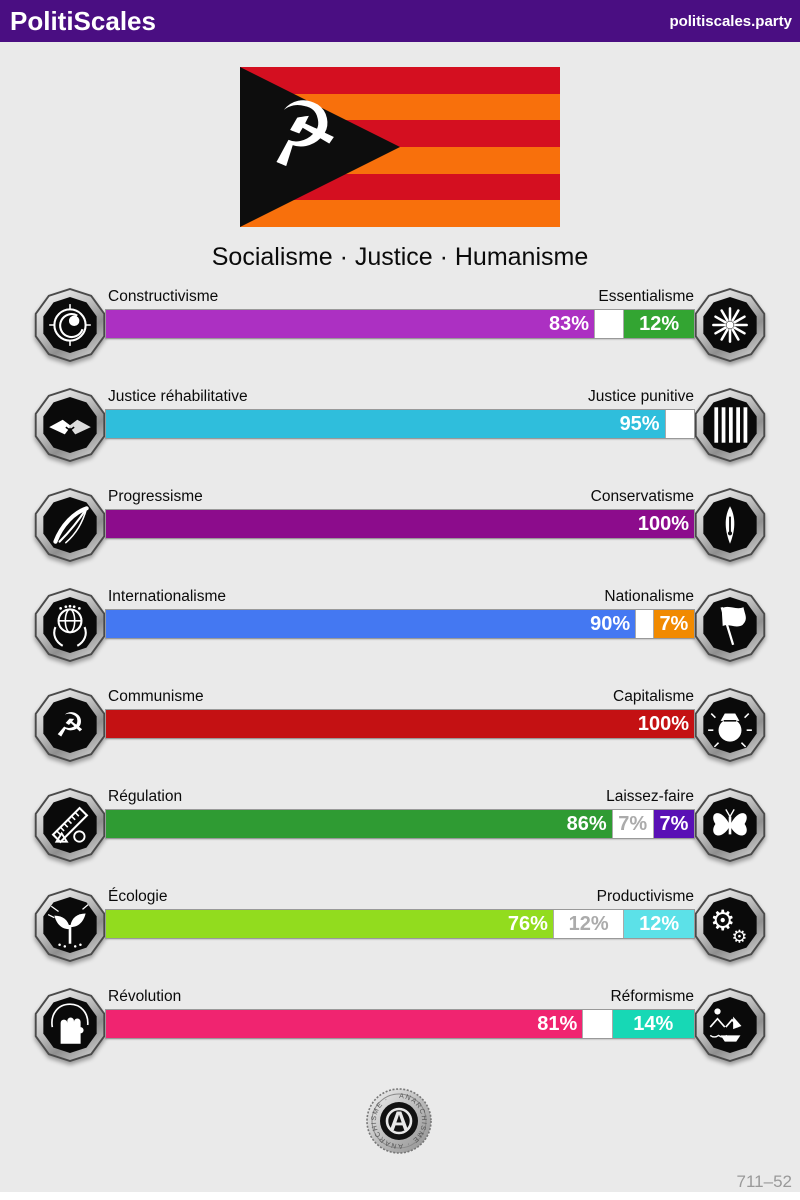 Image resolution: width=800 pixels, height=1200 pixels. What do you see at coordinates (642, 496) in the screenshot?
I see `axis-right-label: Conservatisme` at bounding box center [642, 496].